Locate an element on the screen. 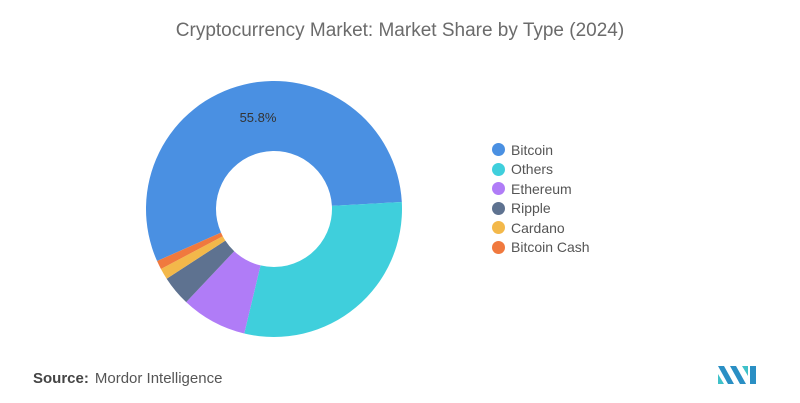  slice-bitcoin-cash is located at coordinates (190, 251).